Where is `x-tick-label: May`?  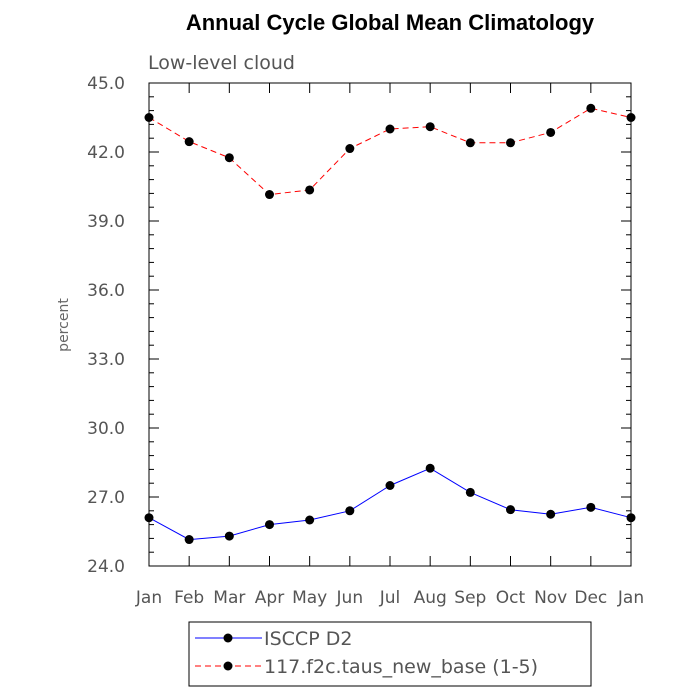 x-tick-label: May is located at coordinates (309, 598).